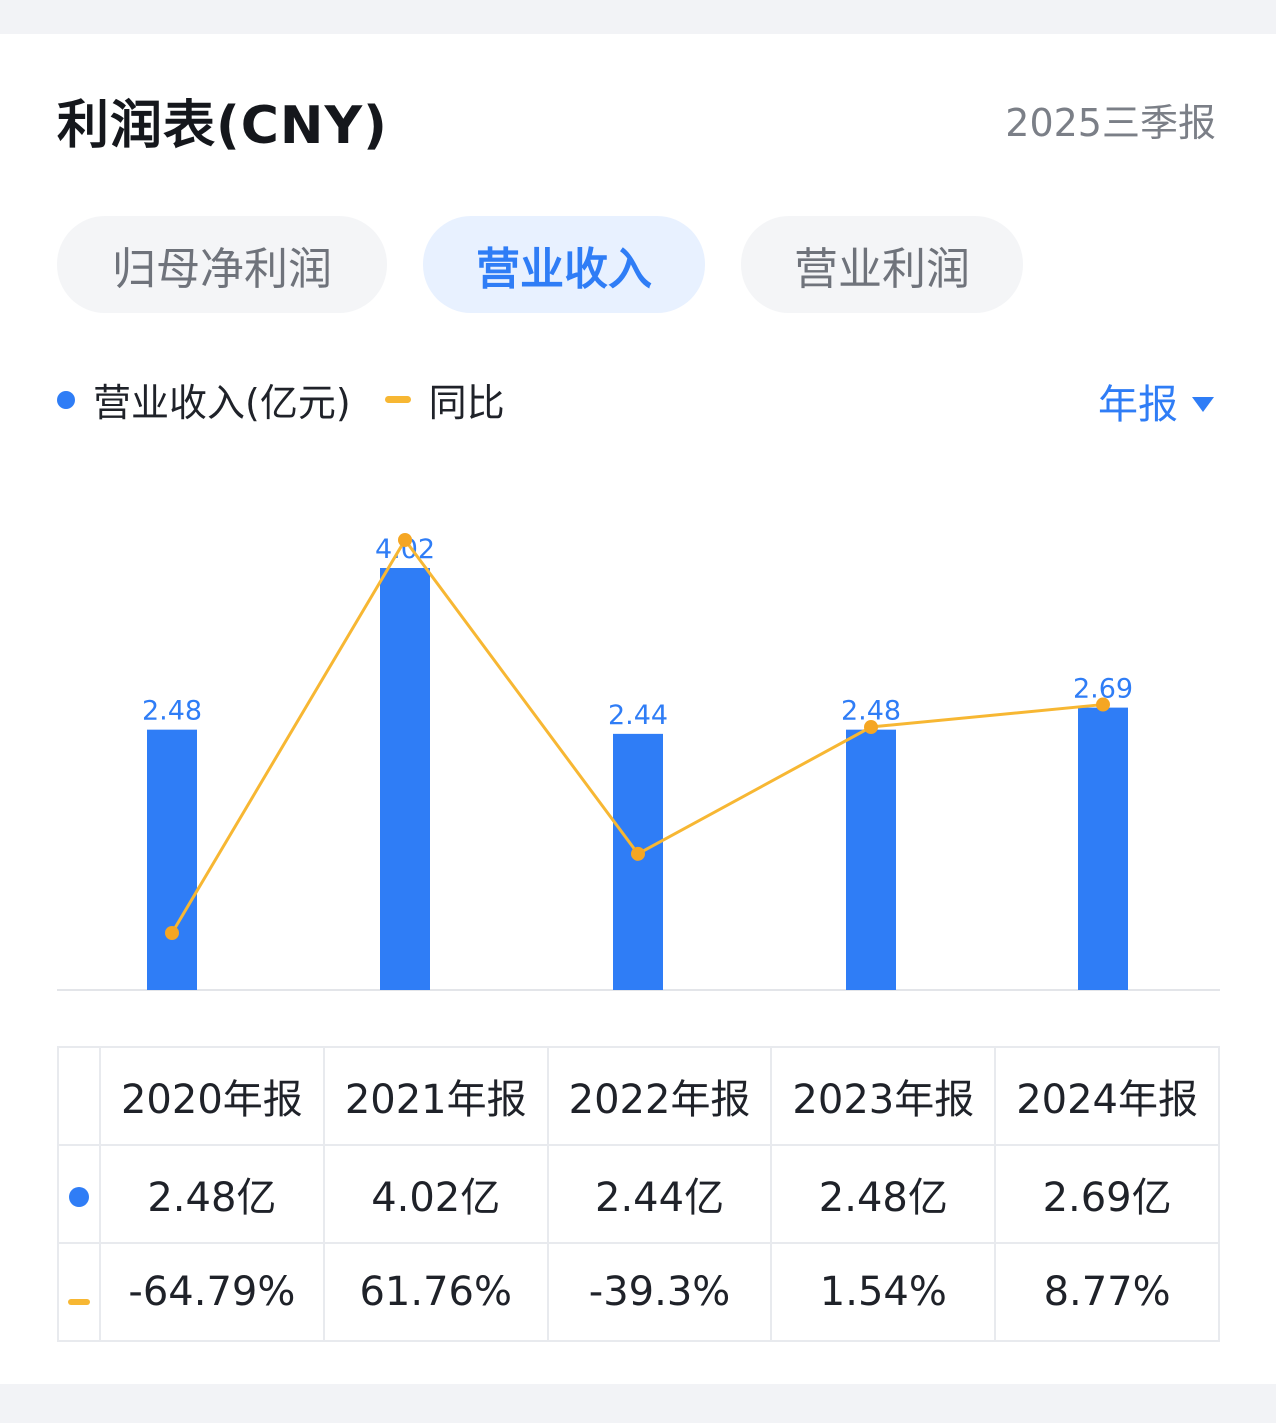 Image resolution: width=1276 pixels, height=1423 pixels. Describe the element at coordinates (659, 1194) in the screenshot. I see `revenue-cell: 2.44亿` at that location.